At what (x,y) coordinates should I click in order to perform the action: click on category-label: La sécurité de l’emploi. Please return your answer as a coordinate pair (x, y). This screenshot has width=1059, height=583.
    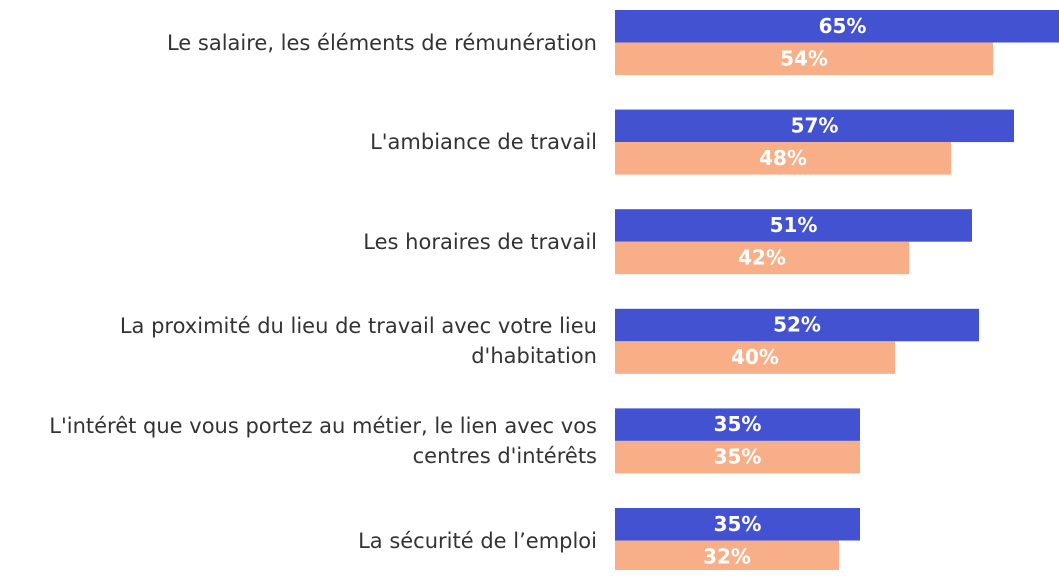
    Looking at the image, I should click on (477, 540).